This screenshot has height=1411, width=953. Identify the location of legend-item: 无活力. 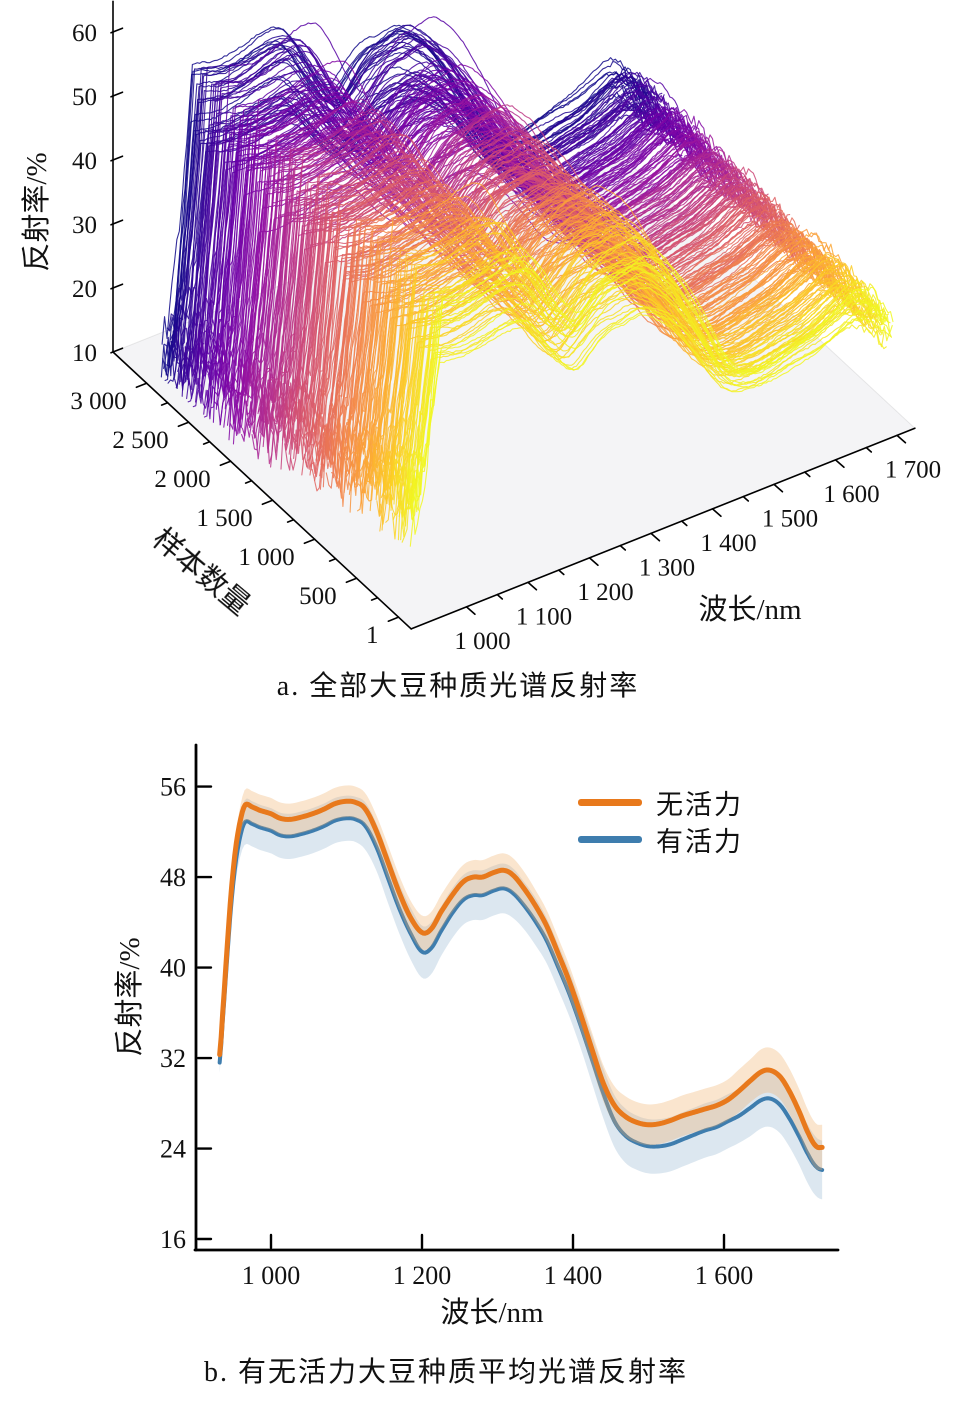
(660, 802).